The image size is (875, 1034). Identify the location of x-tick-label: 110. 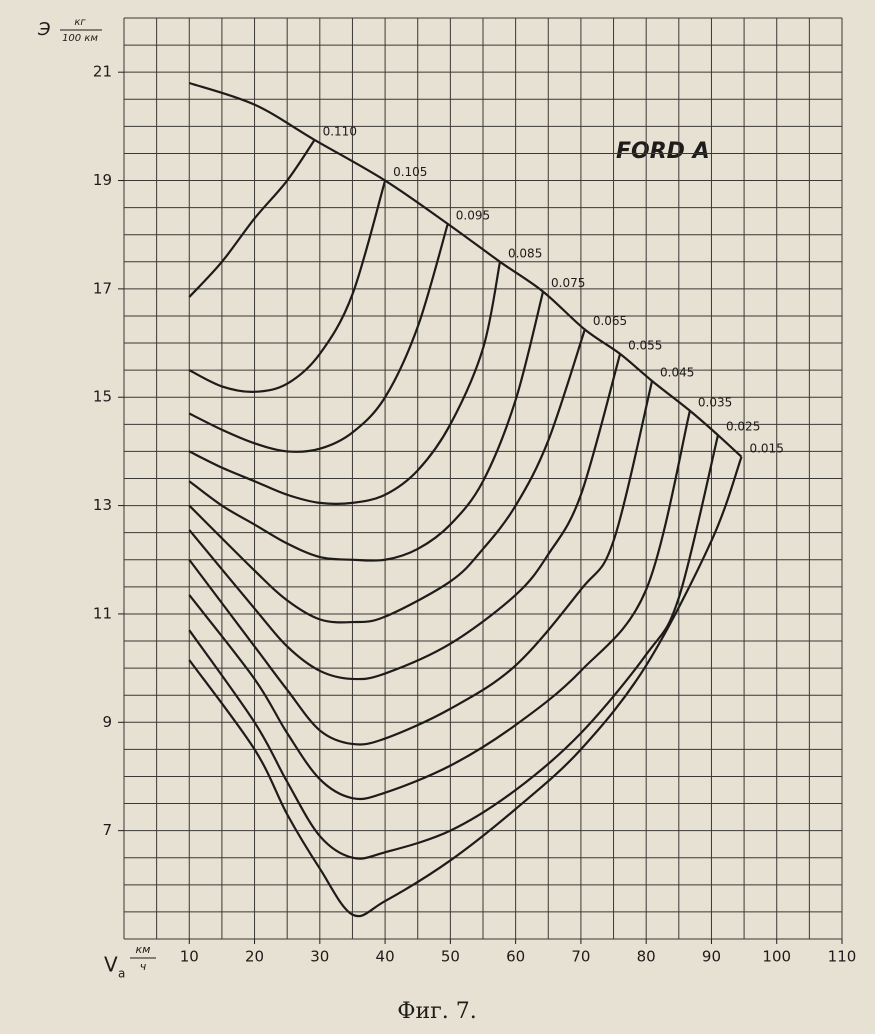
(842, 957).